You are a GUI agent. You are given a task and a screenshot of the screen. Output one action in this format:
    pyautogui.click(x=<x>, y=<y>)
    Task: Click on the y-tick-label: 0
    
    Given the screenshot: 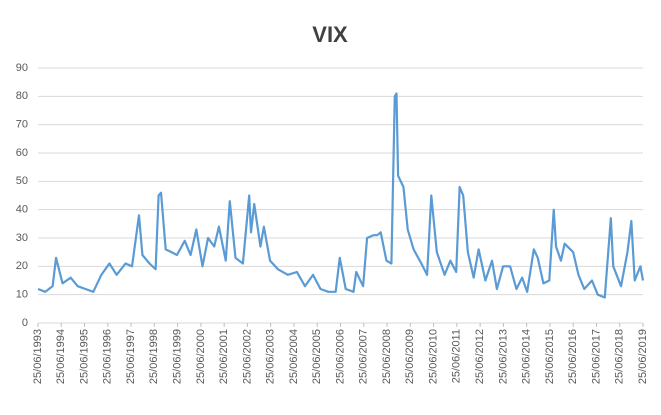 What is the action you would take?
    pyautogui.click(x=25, y=323)
    